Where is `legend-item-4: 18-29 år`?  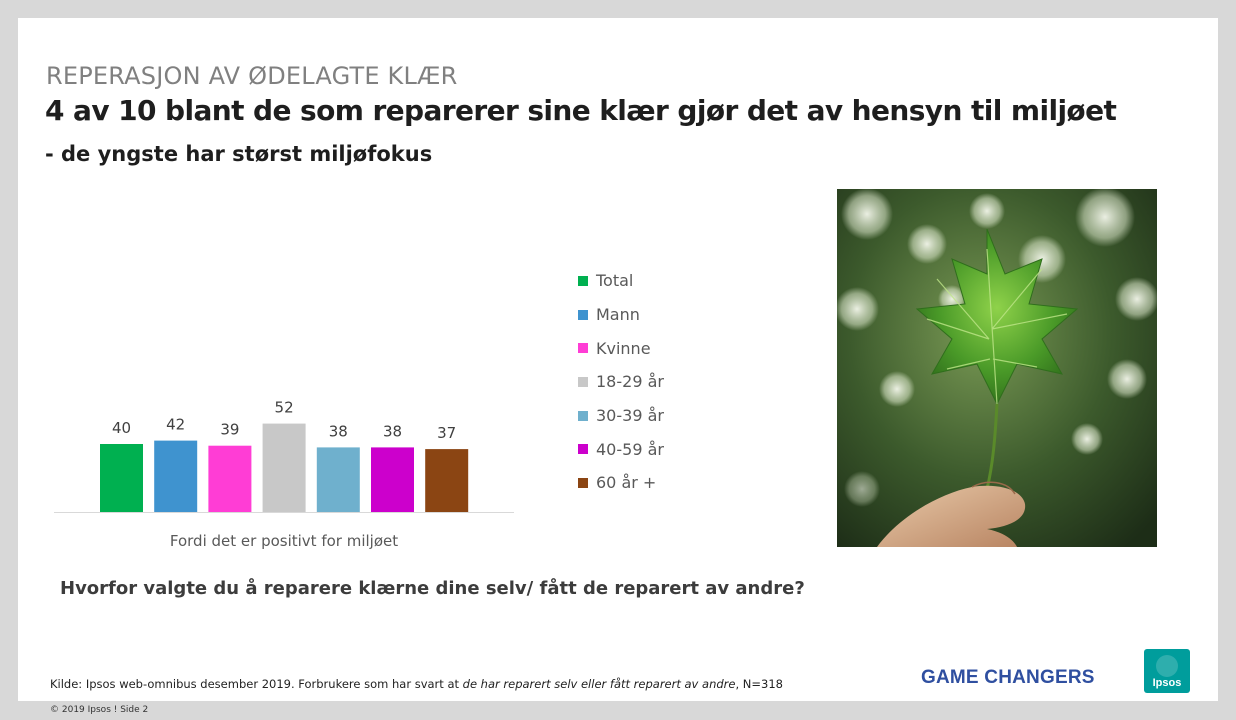
legend-item-4: 18-29 år is located at coordinates (621, 382).